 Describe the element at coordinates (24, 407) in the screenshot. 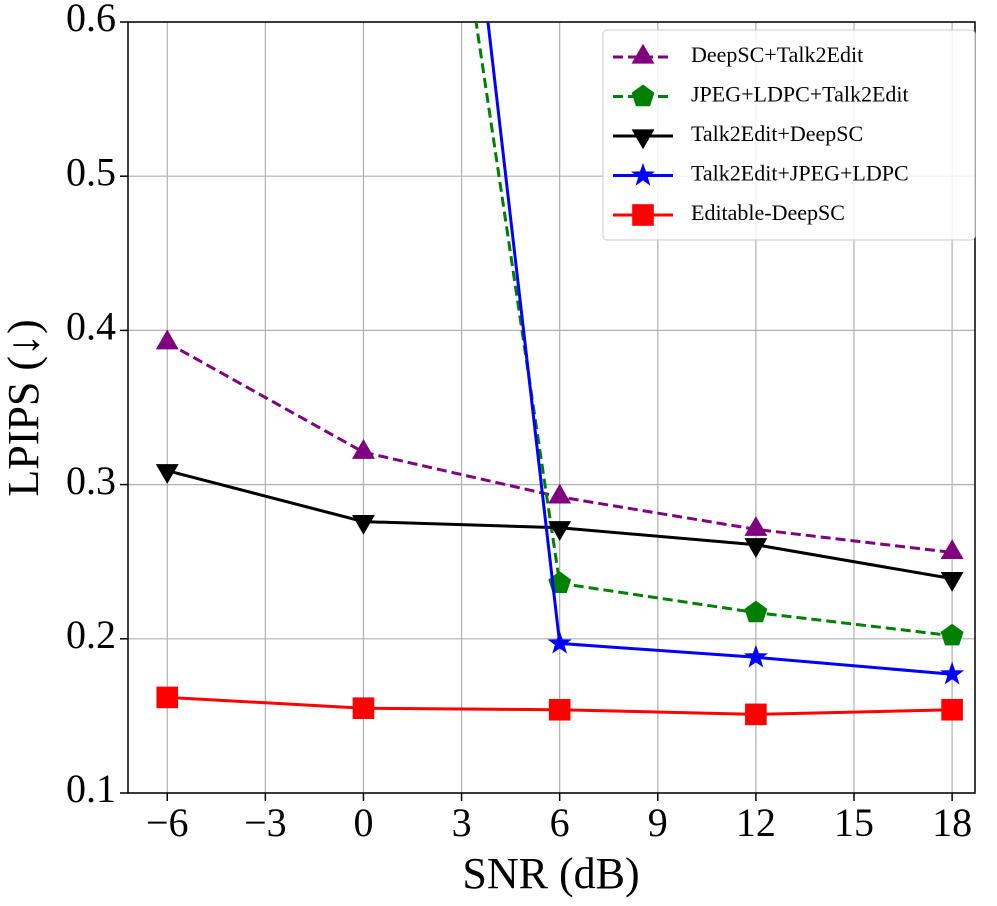

I see `y-axis-label: LPIPS (↓)` at that location.